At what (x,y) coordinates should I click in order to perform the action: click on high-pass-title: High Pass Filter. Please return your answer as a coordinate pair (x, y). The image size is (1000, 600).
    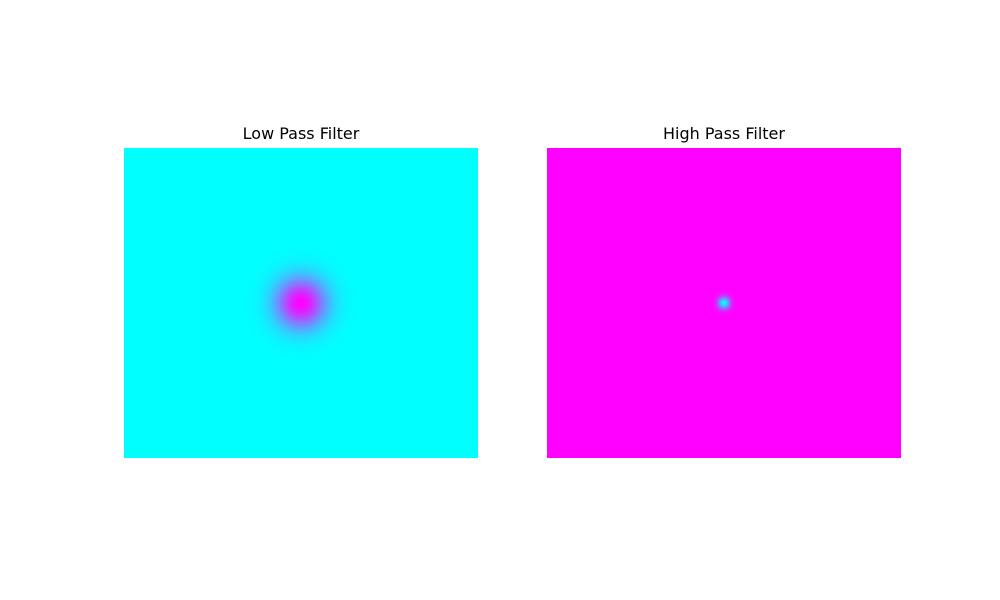
    Looking at the image, I should click on (724, 133).